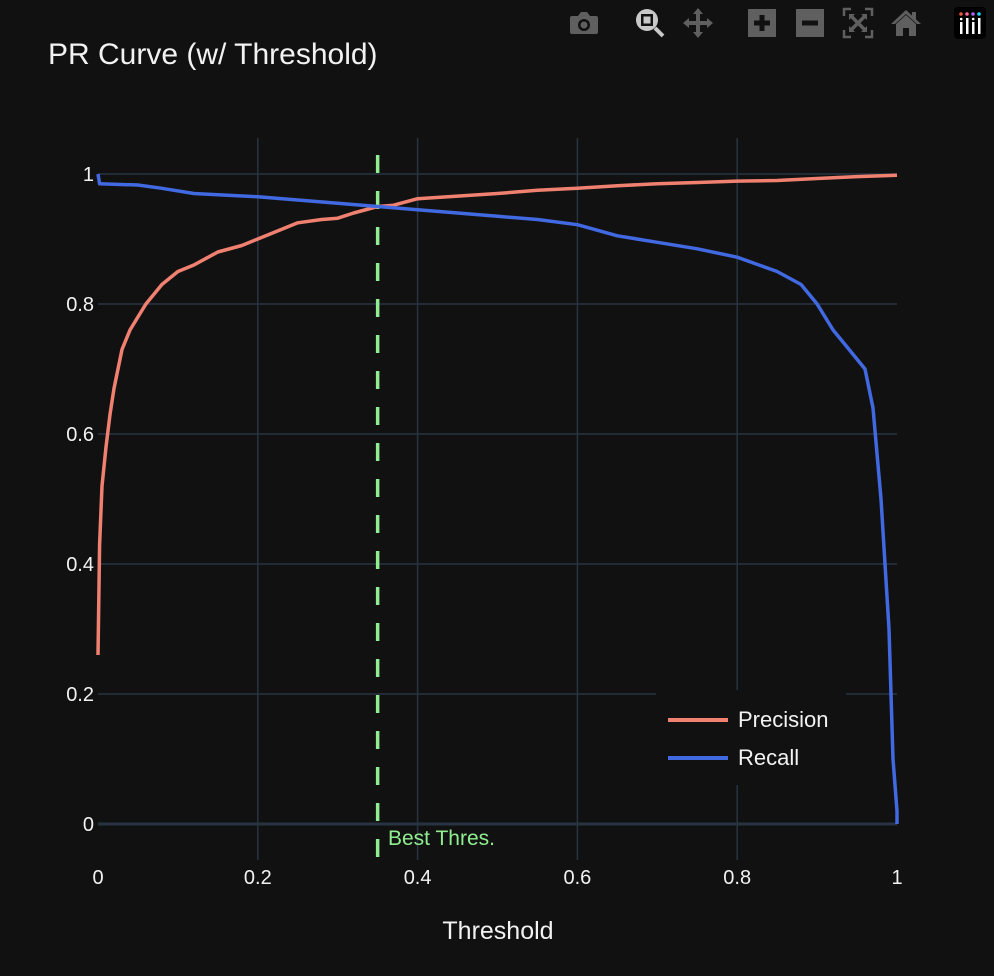  I want to click on x-tick-label: 0.4, so click(418, 878).